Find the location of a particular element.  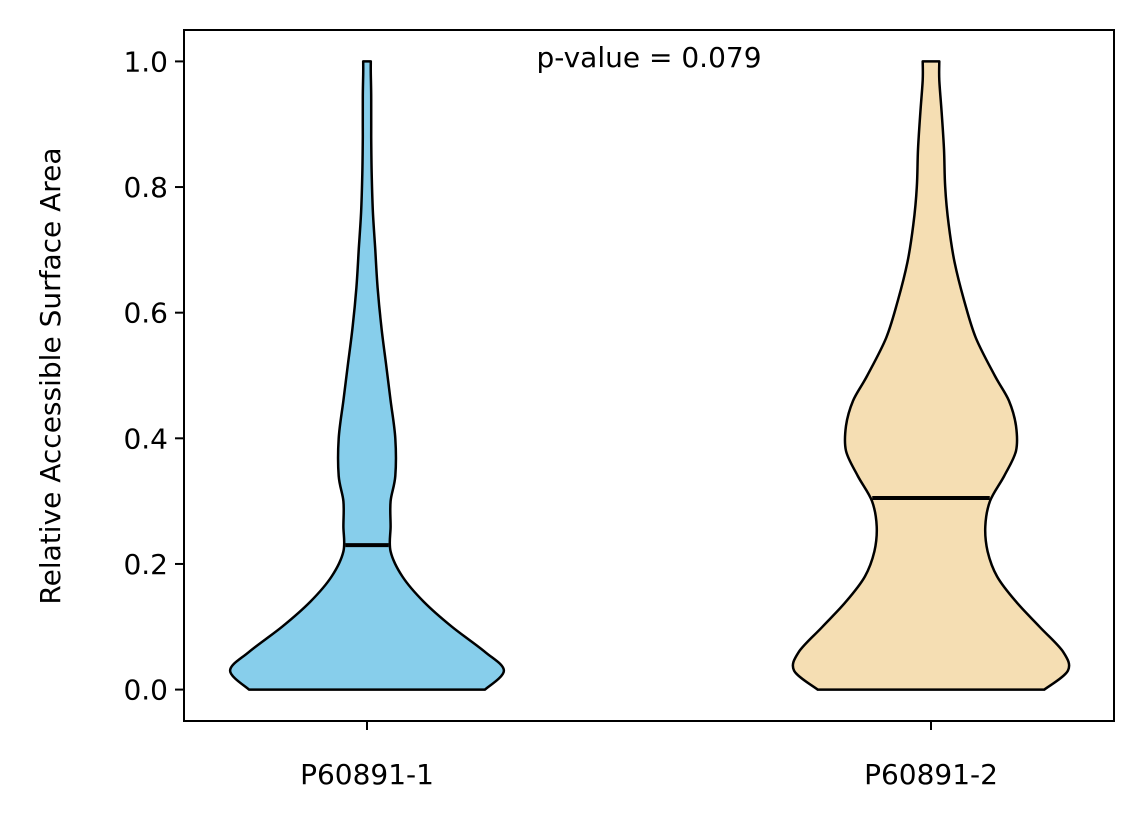

y-axis-label: Relative Accessible Surface Area is located at coordinates (50, 375).